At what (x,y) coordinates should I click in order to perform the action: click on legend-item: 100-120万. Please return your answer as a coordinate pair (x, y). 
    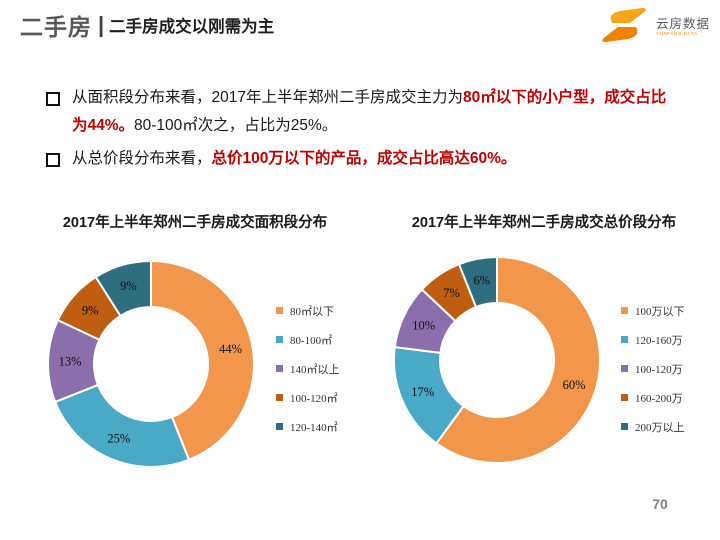
    Looking at the image, I should click on (653, 368).